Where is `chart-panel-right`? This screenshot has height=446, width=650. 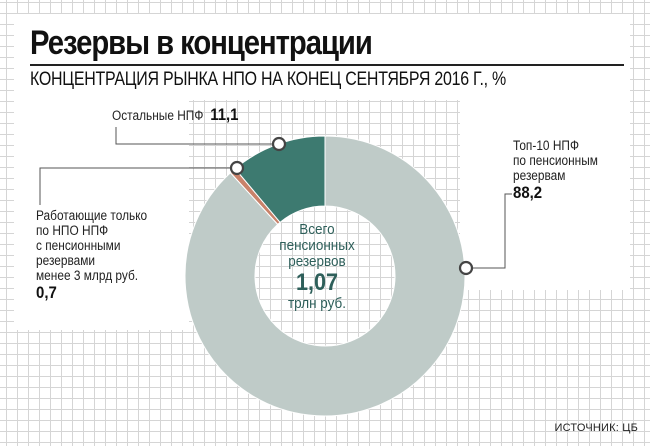
chart-panel-right is located at coordinates (545, 195).